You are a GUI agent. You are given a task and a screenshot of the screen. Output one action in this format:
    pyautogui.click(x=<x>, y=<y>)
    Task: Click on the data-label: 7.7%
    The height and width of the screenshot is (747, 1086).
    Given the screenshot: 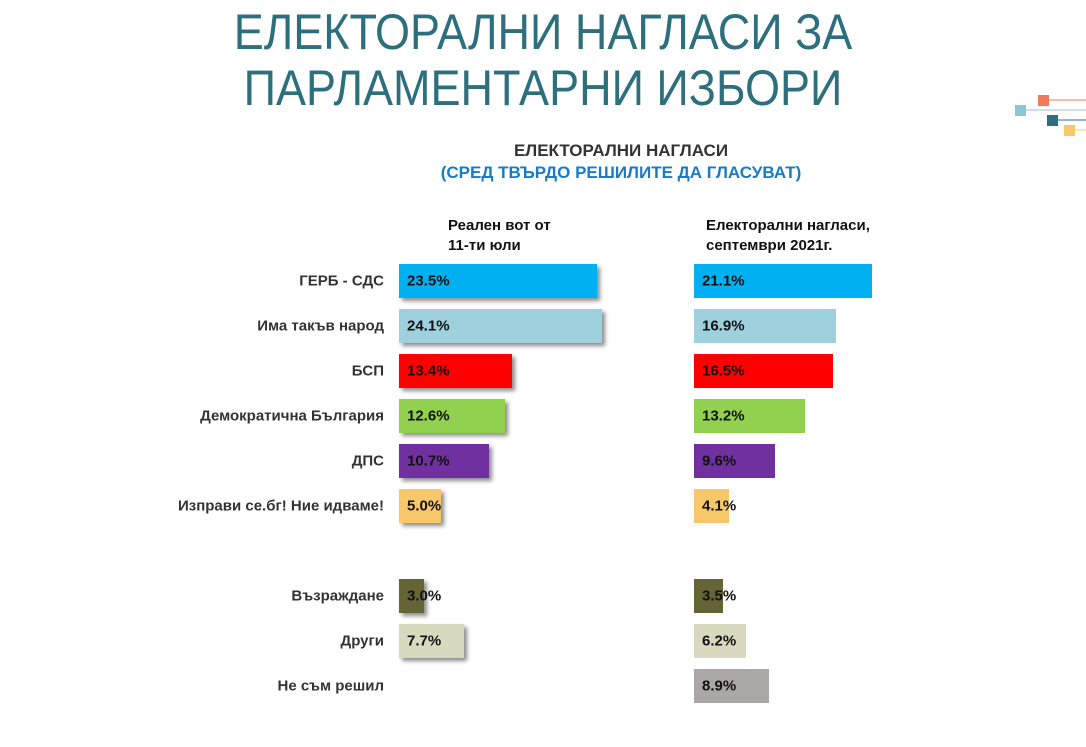 What is the action you would take?
    pyautogui.click(x=424, y=641)
    